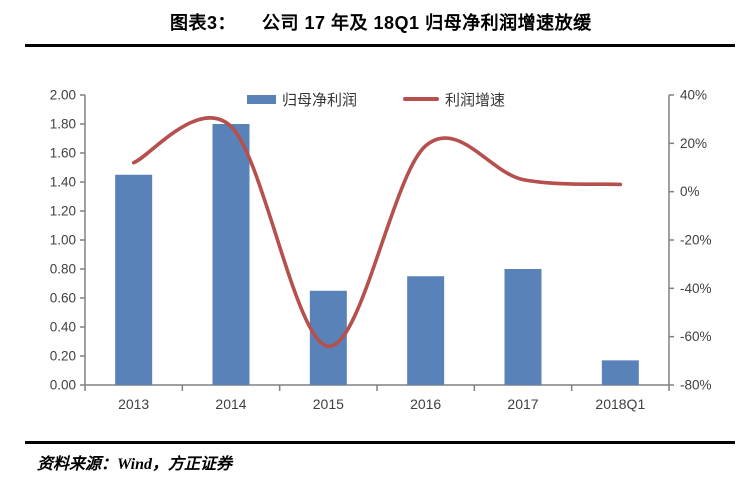 The width and height of the screenshot is (756, 482). What do you see at coordinates (696, 288) in the screenshot?
I see `y-right-tick-label: -40%` at bounding box center [696, 288].